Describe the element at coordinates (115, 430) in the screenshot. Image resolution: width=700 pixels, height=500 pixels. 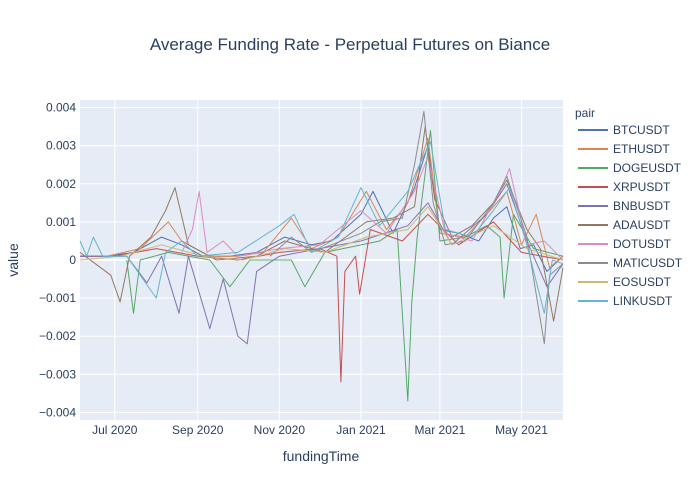
I see `x-tick-label: Jul 2020` at that location.